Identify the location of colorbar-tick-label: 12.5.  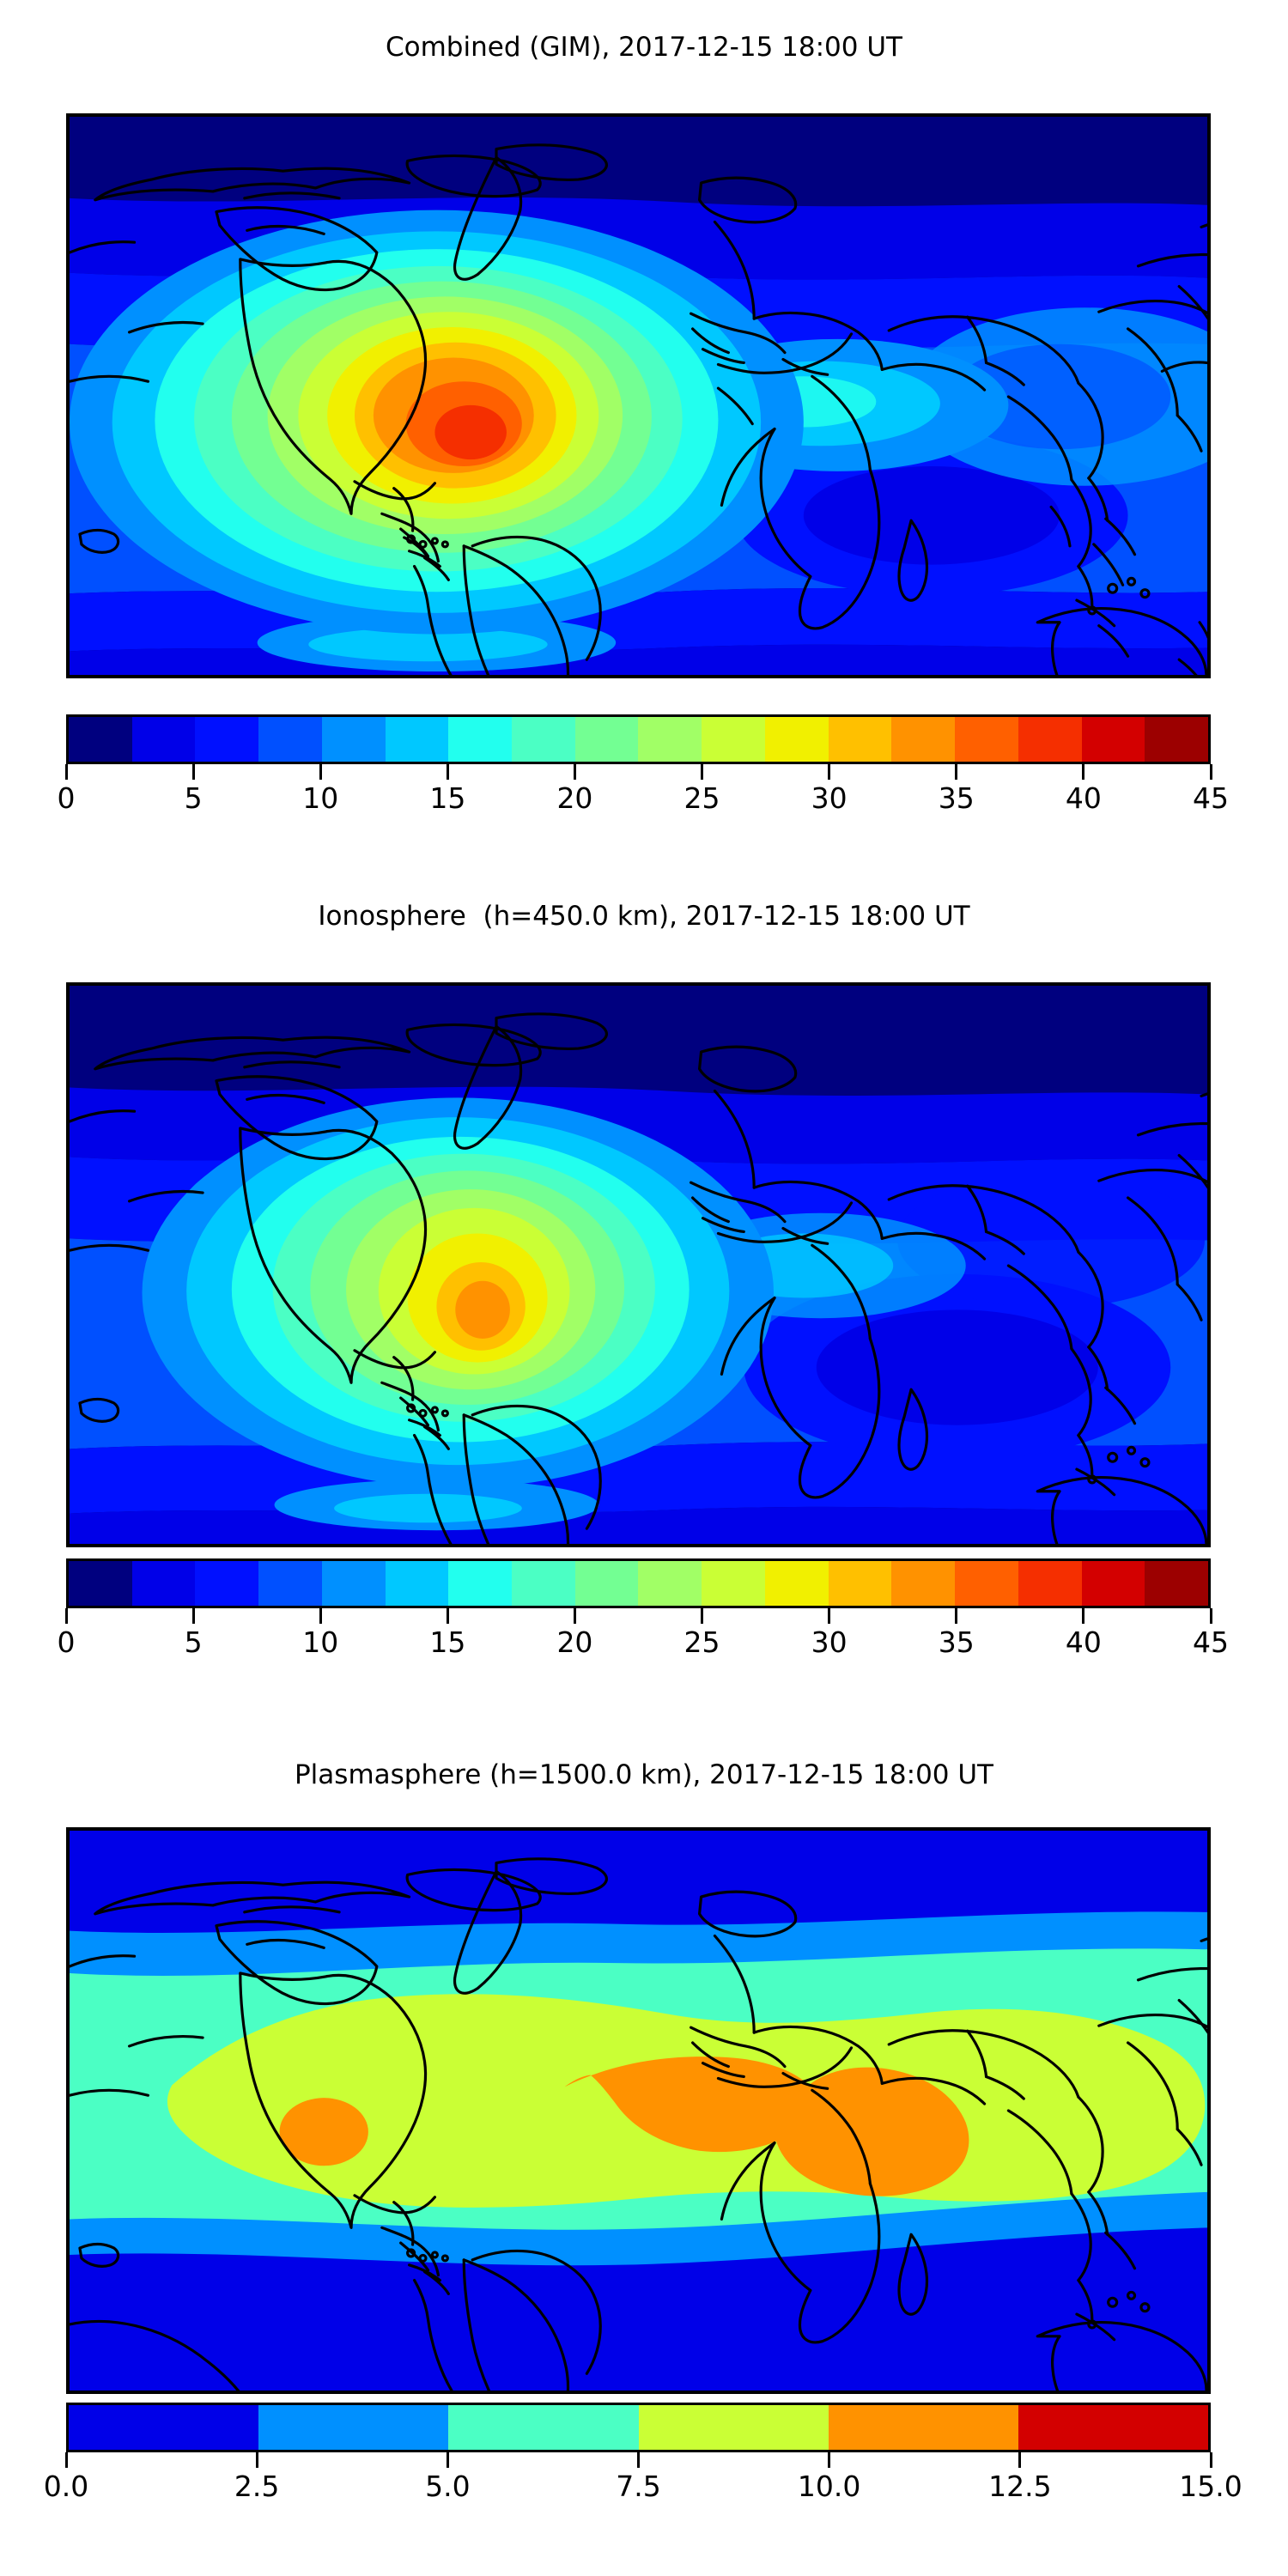
(1020, 2486).